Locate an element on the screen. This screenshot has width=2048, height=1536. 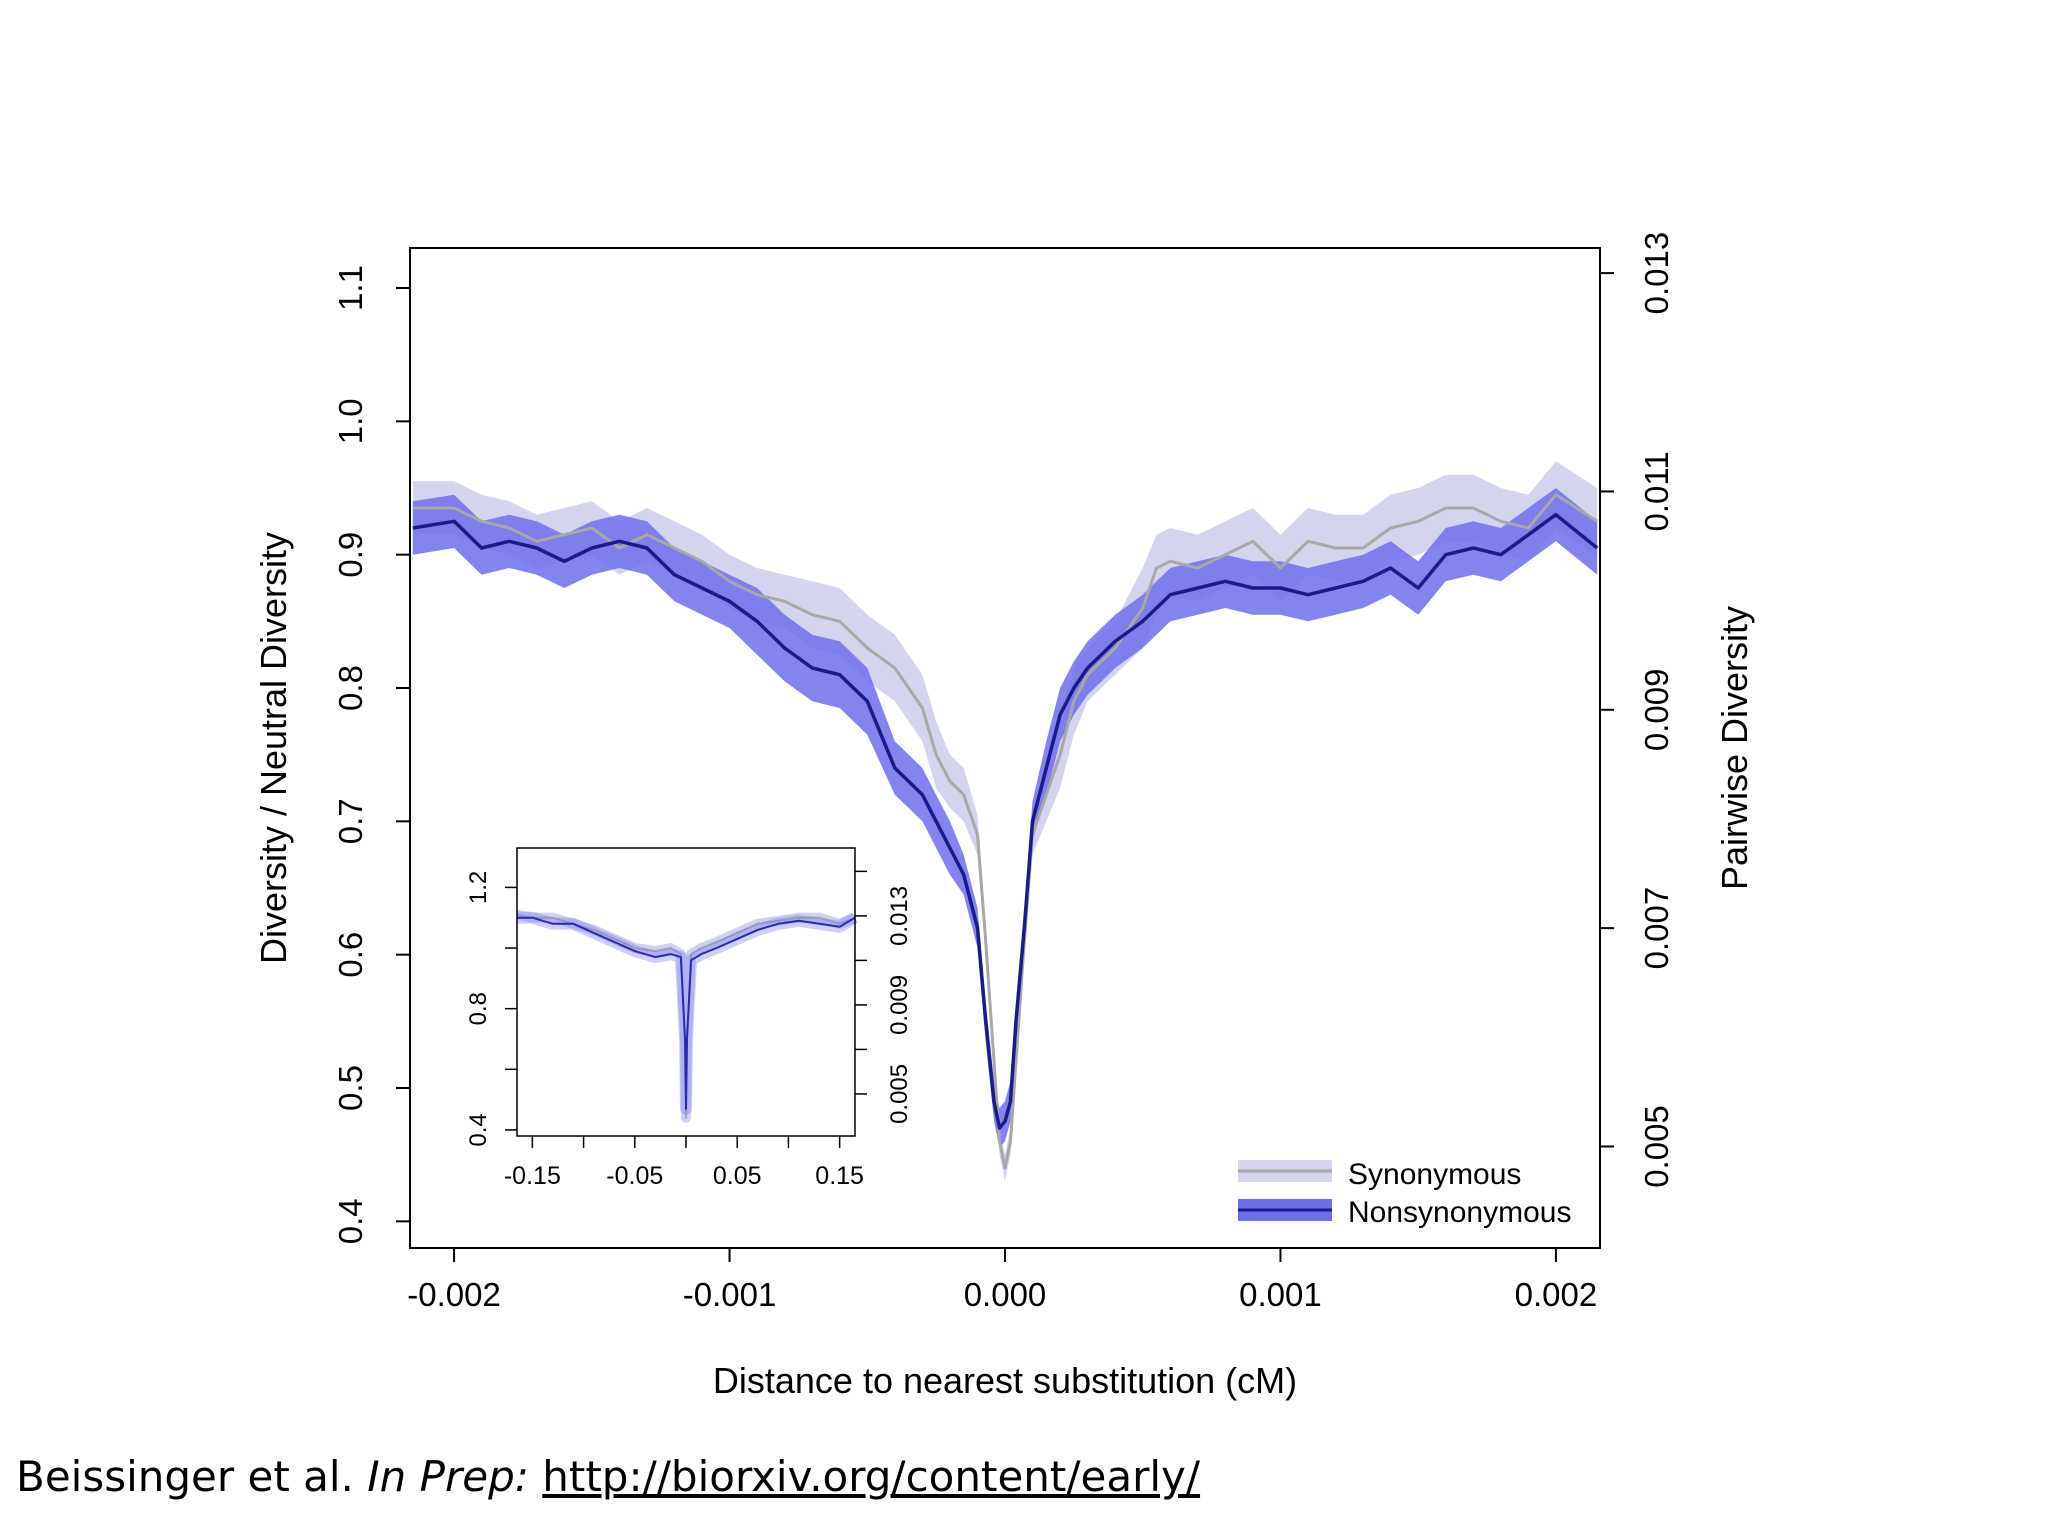
y2-axis-label: Pairwise Diversity is located at coordinates (1734, 748).